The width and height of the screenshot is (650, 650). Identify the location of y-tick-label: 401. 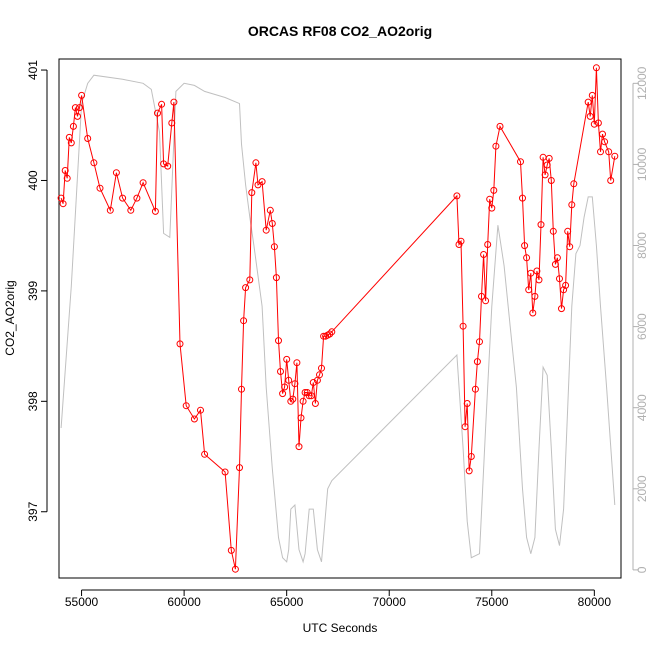
(33, 70).